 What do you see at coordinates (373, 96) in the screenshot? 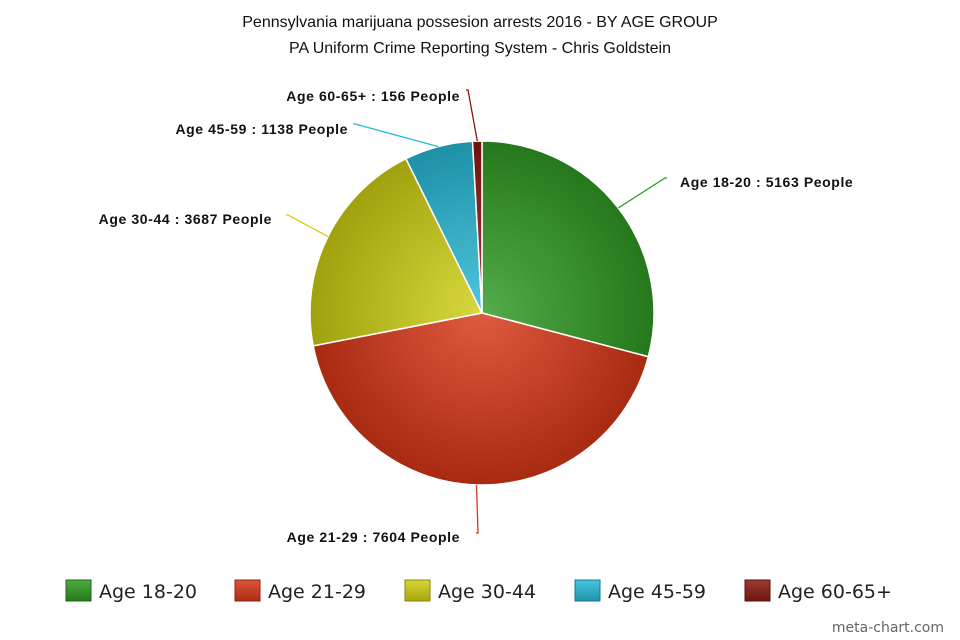
I see `data-label-age-60-65: Age 60-65+ : 156 People` at bounding box center [373, 96].